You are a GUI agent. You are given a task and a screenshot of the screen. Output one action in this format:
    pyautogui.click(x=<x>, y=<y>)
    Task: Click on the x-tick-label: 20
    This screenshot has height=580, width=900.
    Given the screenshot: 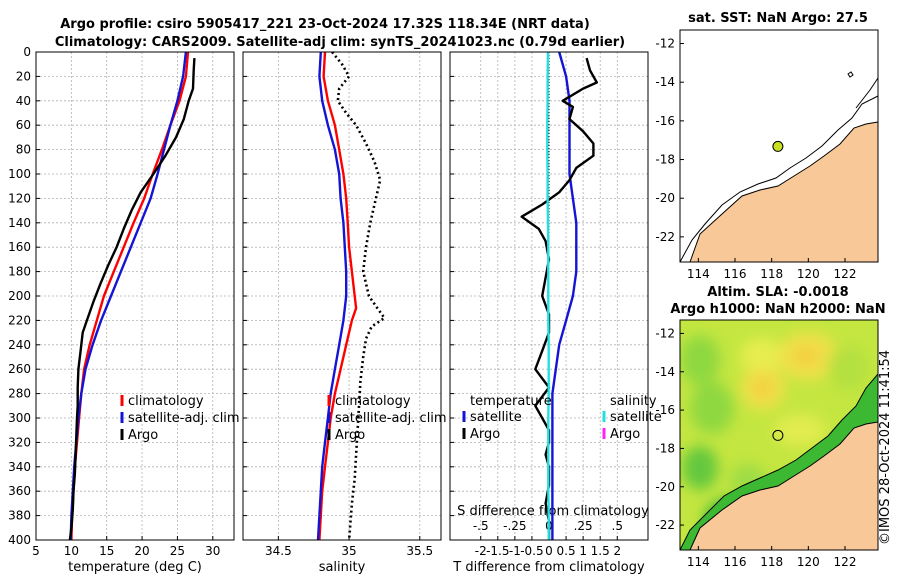 What is the action you would take?
    pyautogui.click(x=141, y=551)
    